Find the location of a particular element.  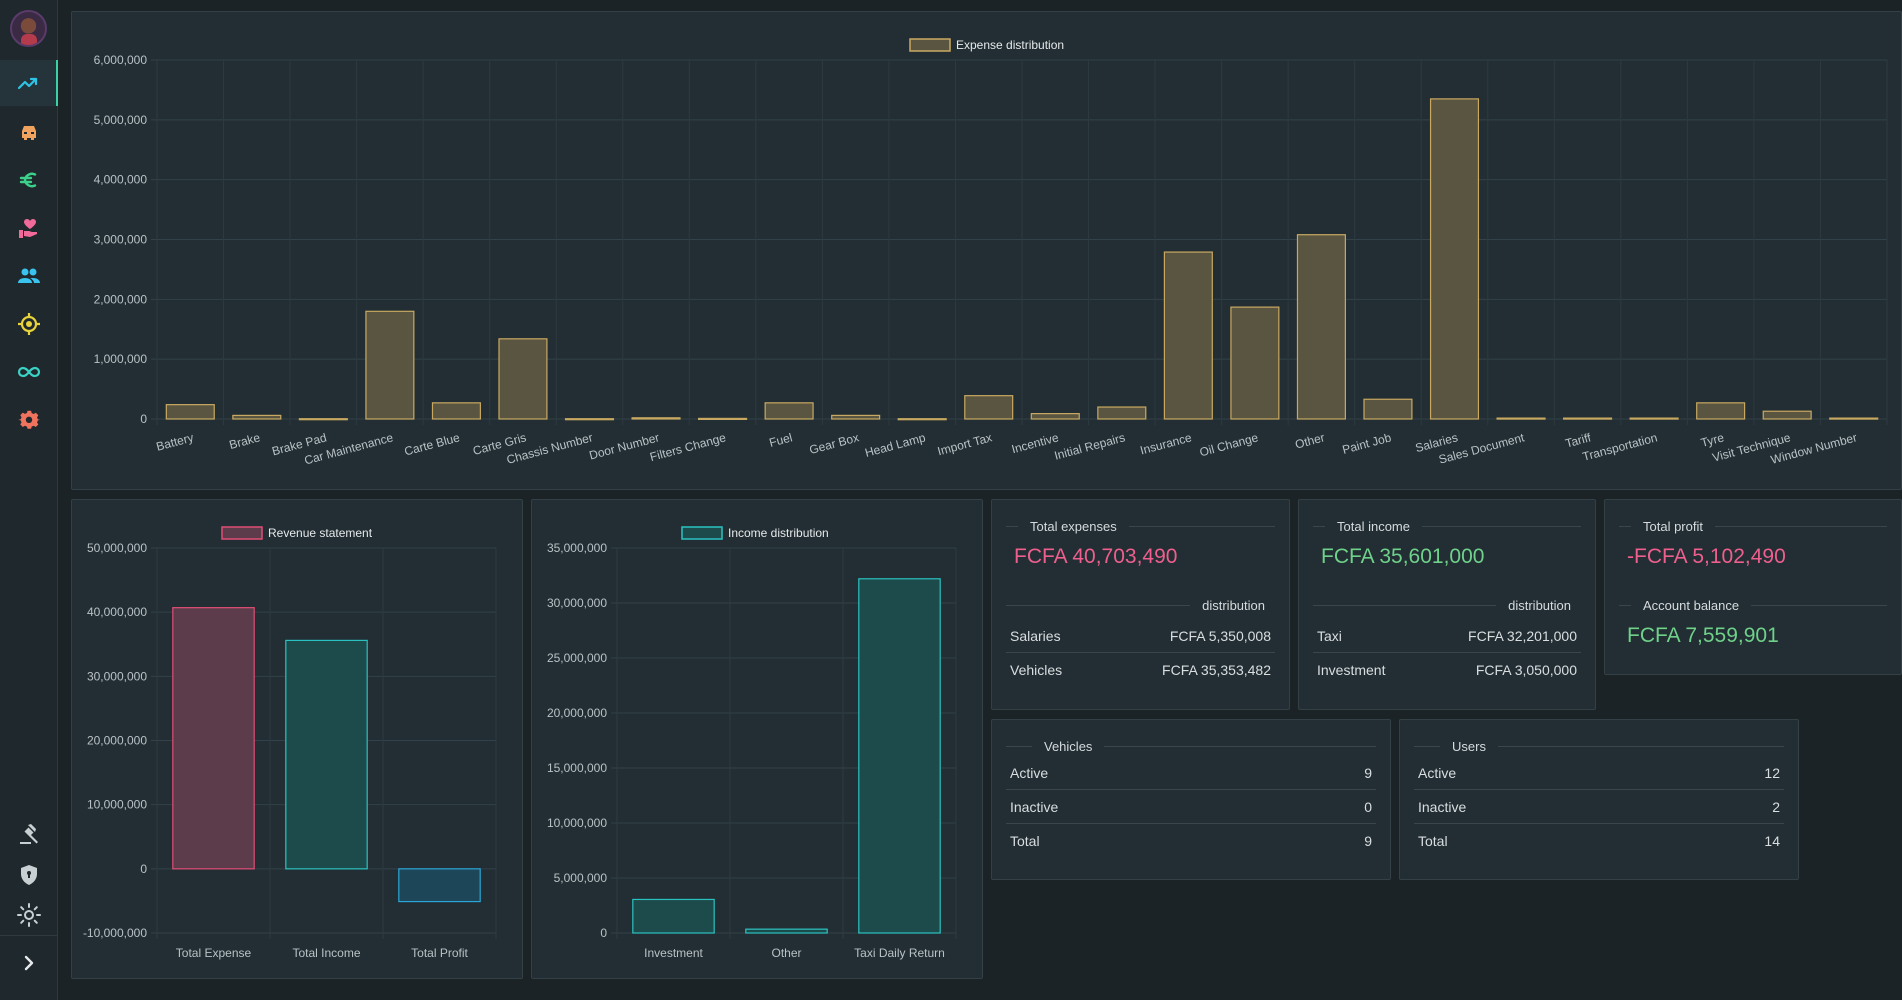

nav-tracking is located at coordinates (29, 324).